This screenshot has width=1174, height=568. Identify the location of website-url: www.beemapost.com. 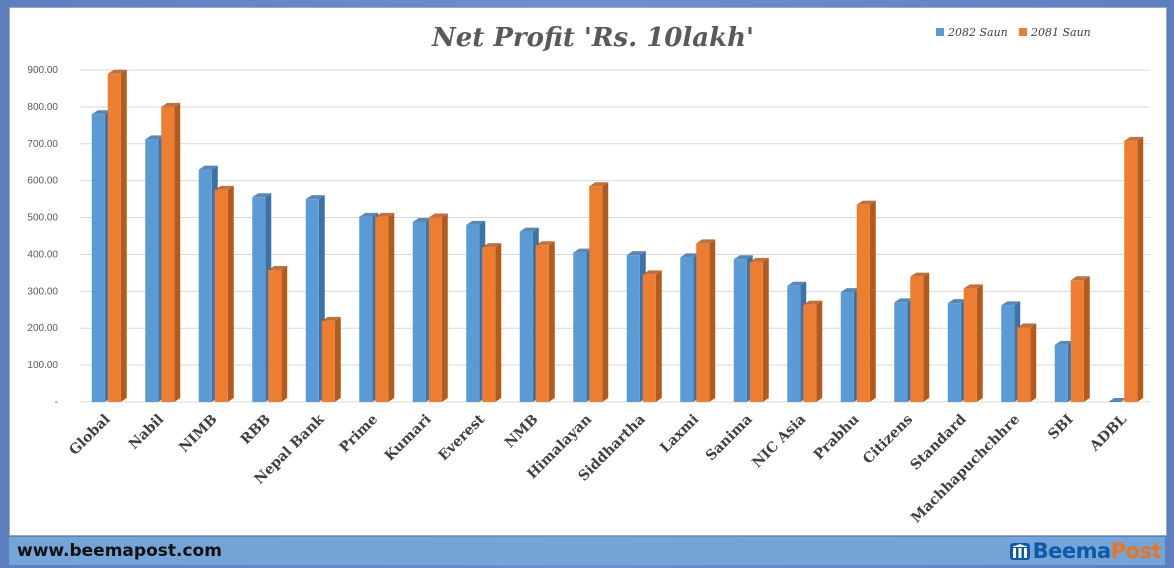
(119, 551).